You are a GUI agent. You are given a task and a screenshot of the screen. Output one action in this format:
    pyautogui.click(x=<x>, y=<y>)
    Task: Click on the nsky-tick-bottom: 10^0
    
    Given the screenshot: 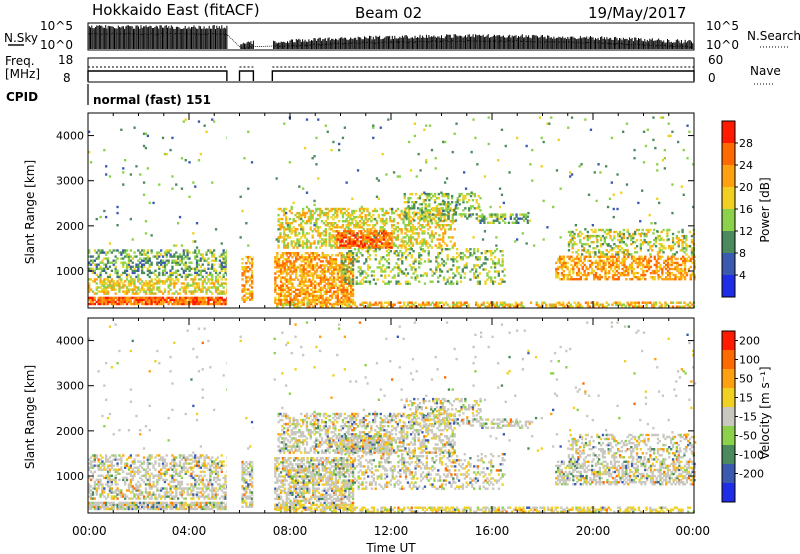 What is the action you would take?
    pyautogui.click(x=56, y=45)
    